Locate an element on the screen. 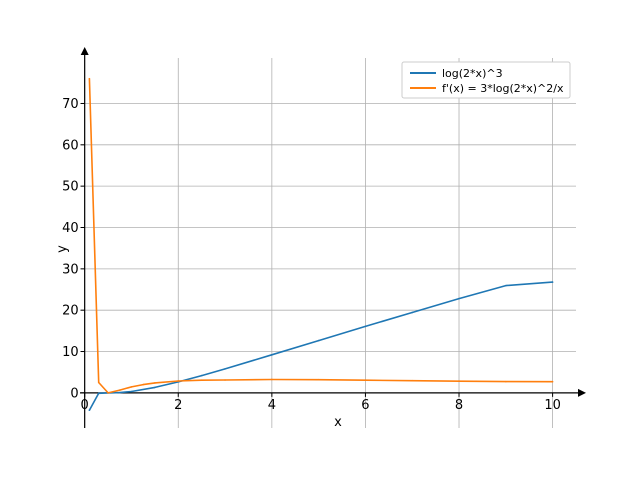 This screenshot has height=480, width=640. legend: log(2*x)^3 f'(x) = 3*log(2*x)^2/x is located at coordinates (486, 80).